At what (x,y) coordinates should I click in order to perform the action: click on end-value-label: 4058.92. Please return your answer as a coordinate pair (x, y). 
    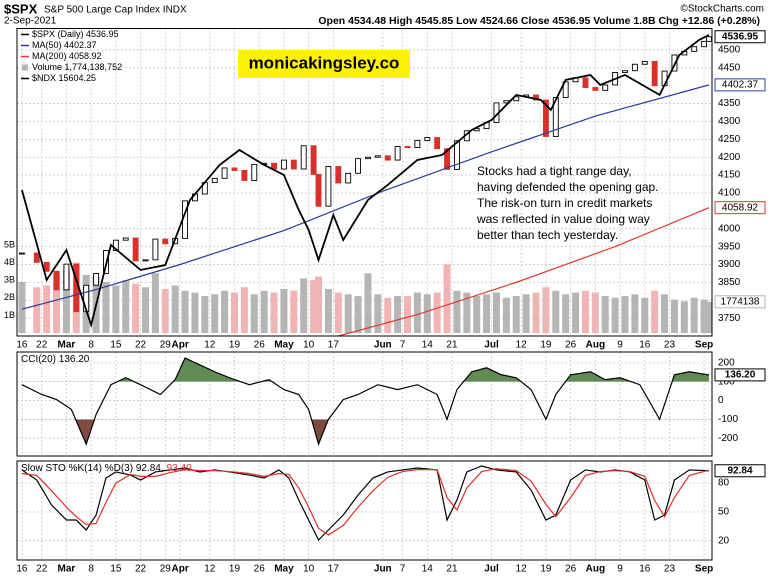
    Looking at the image, I should click on (740, 207).